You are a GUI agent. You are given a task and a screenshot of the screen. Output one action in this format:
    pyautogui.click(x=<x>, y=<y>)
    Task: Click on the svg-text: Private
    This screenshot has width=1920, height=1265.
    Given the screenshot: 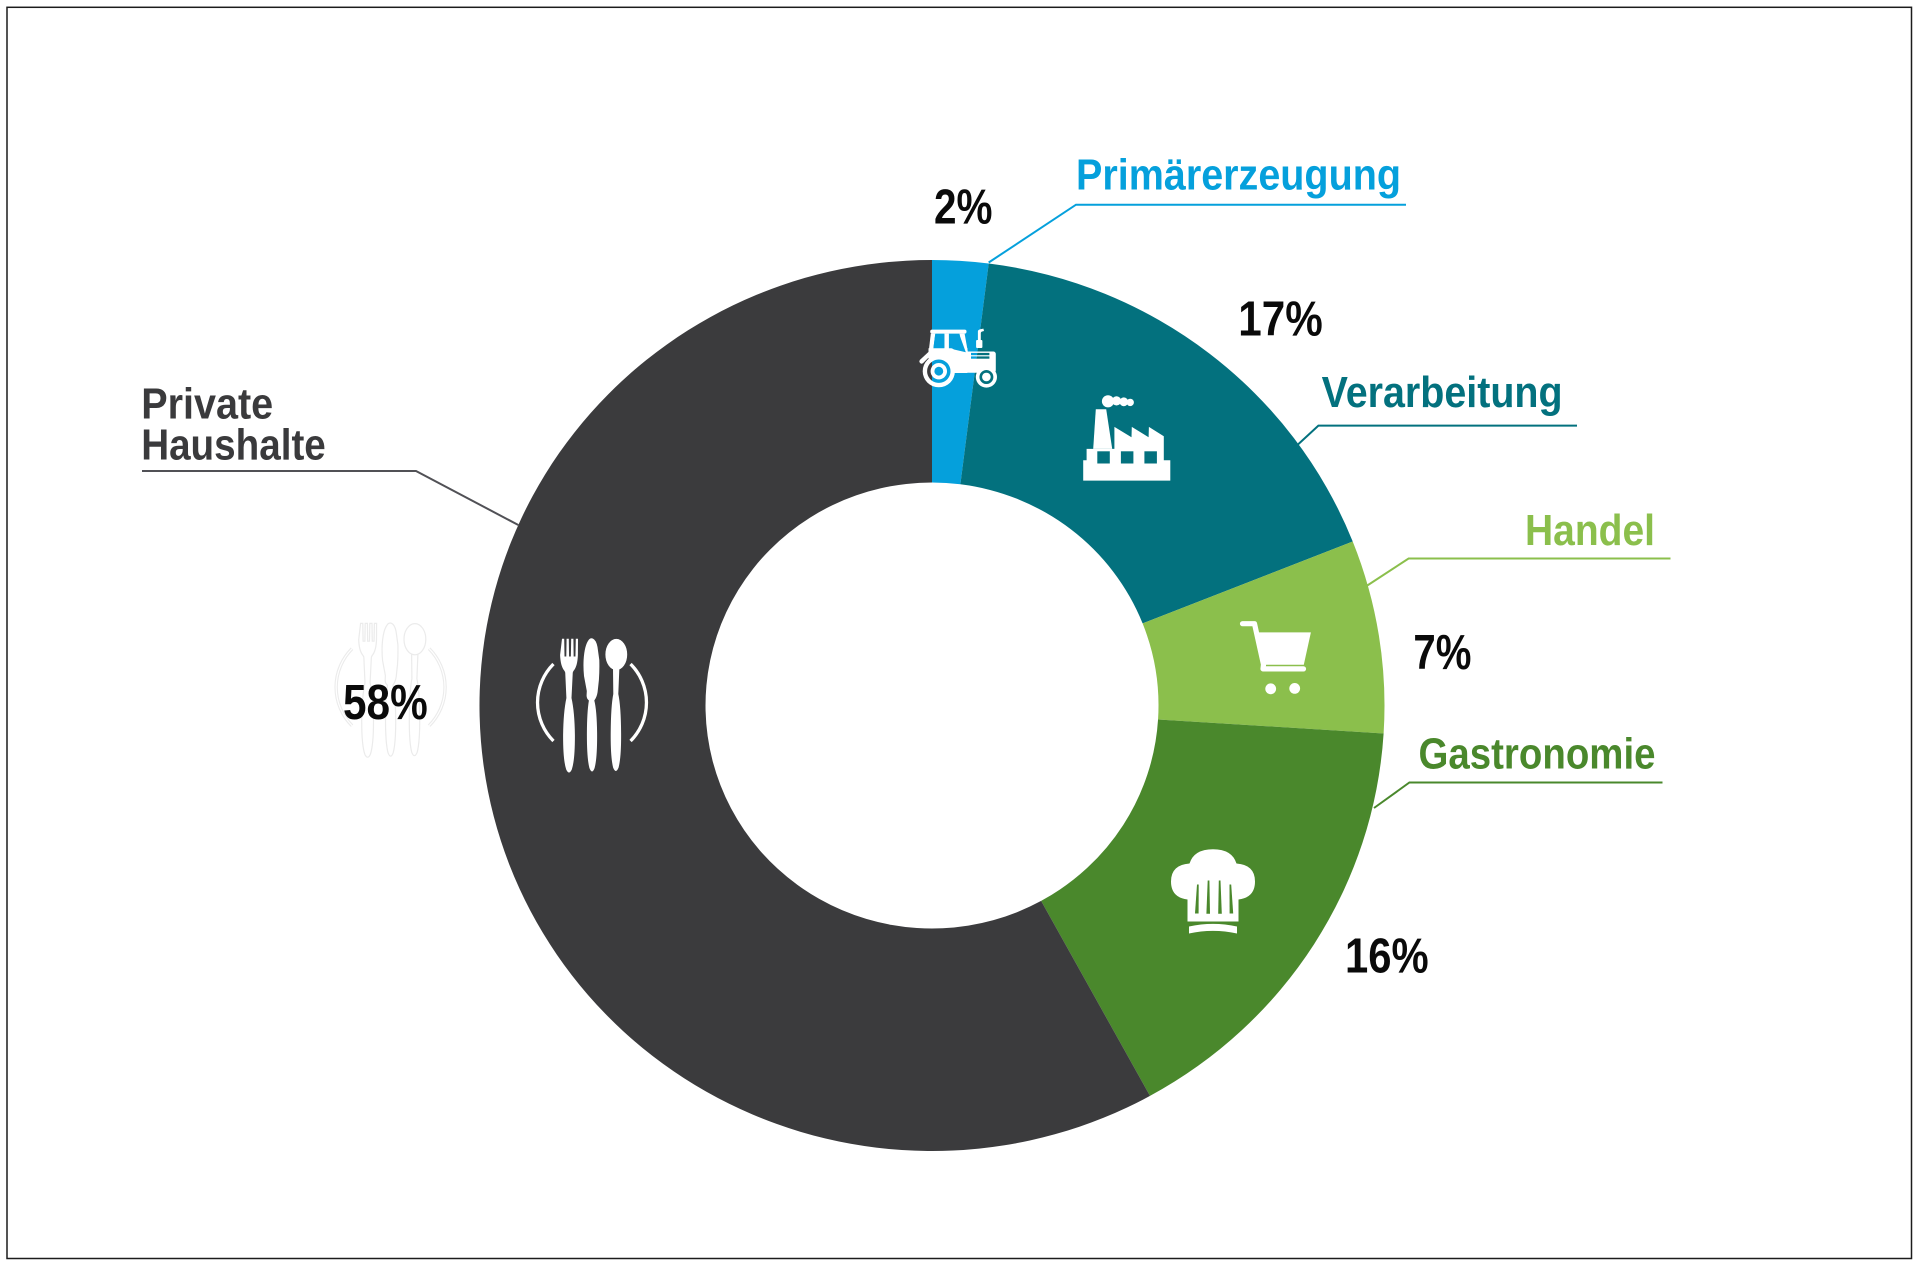 What is the action you would take?
    pyautogui.click(x=207, y=404)
    